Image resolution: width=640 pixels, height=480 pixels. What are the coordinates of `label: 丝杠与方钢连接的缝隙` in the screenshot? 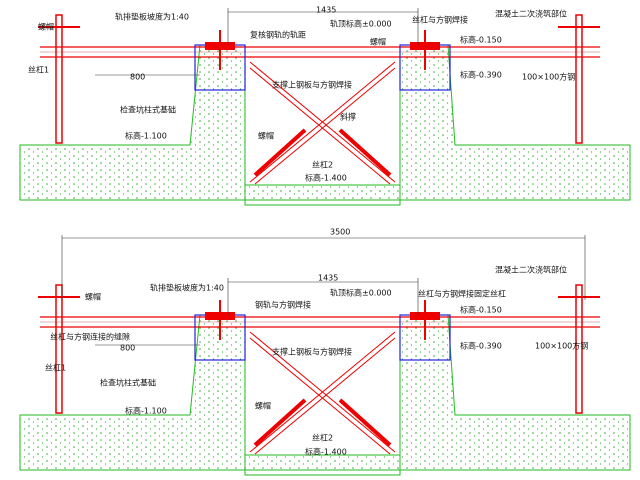 It's located at (90, 337).